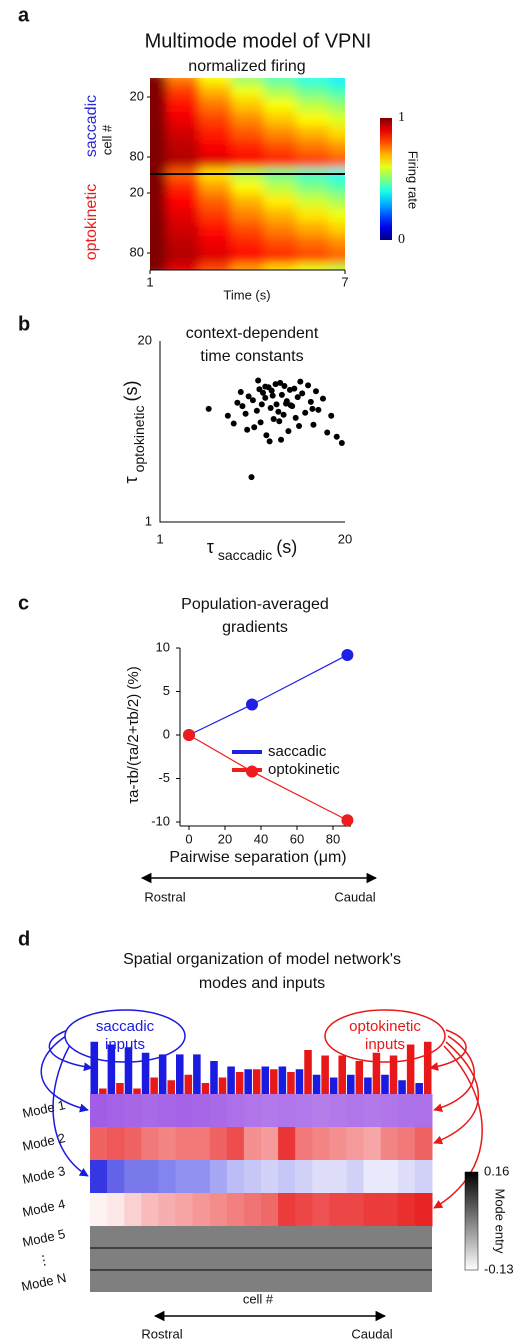  What do you see at coordinates (44, 1175) in the screenshot?
I see `mode-label: Mode 3` at bounding box center [44, 1175].